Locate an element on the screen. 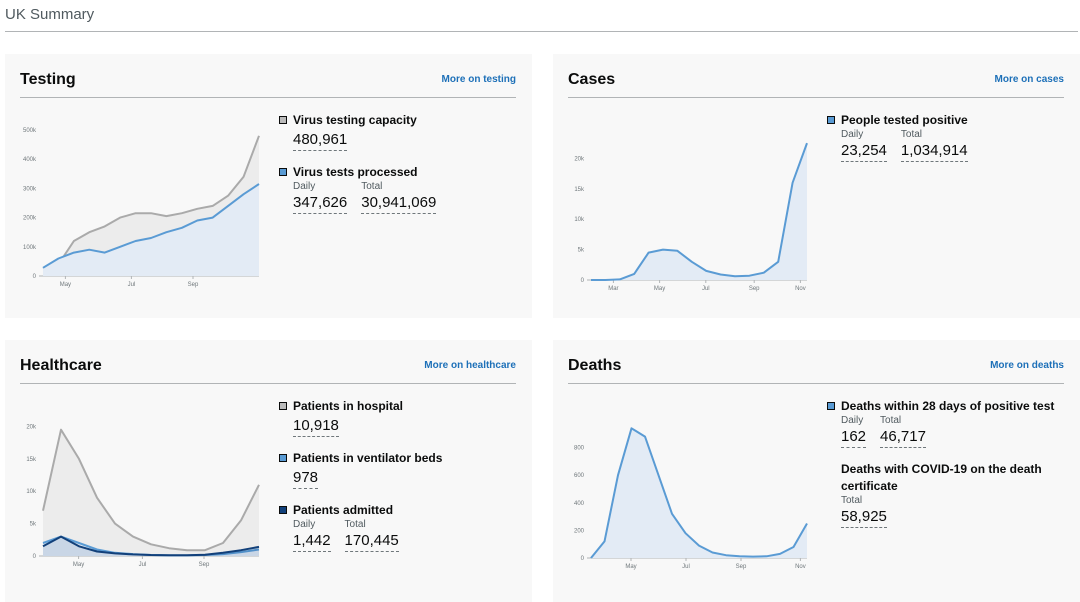 This screenshot has height=602, width=1080. tests-processed-daily: 347,626 is located at coordinates (320, 203).